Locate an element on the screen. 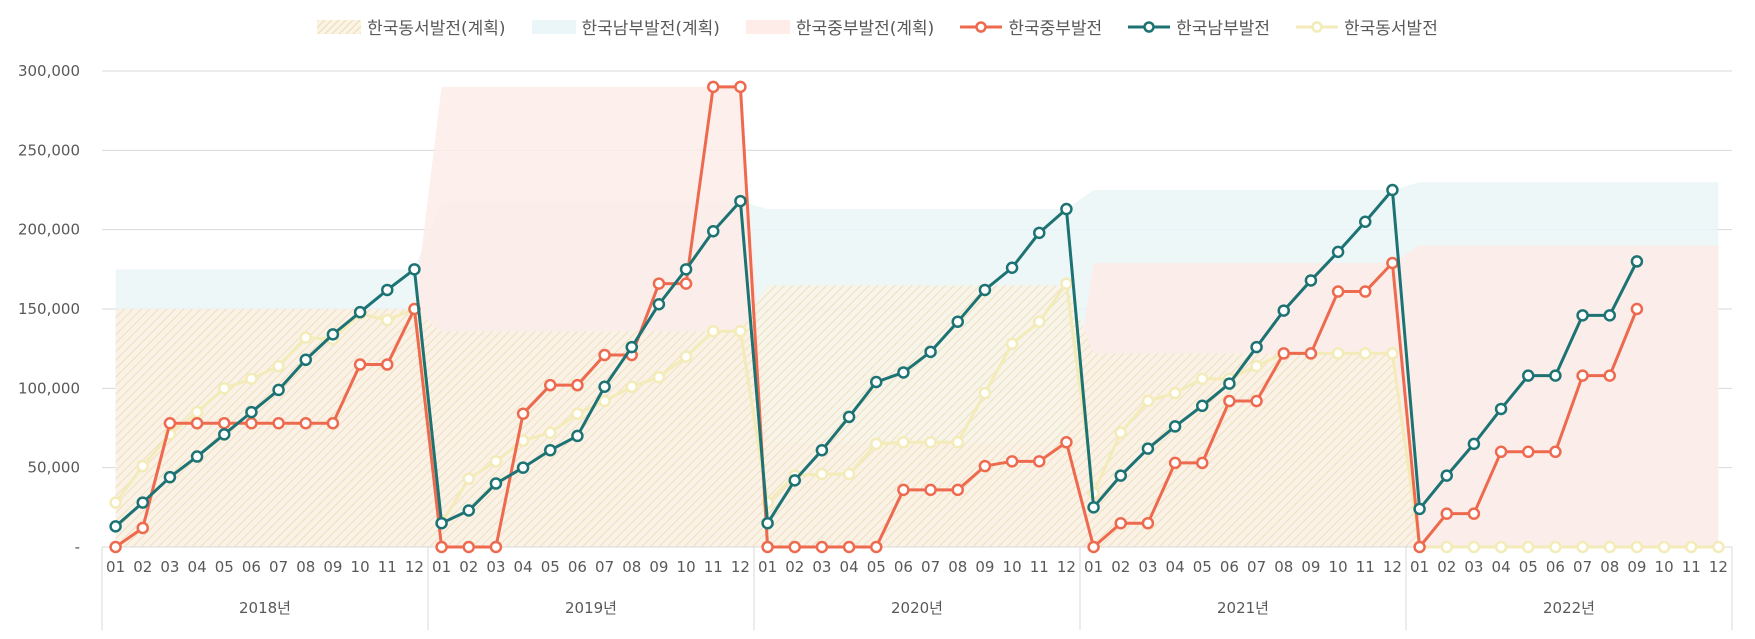 The image size is (1755, 639). x-tick-label: 01 is located at coordinates (115, 567).